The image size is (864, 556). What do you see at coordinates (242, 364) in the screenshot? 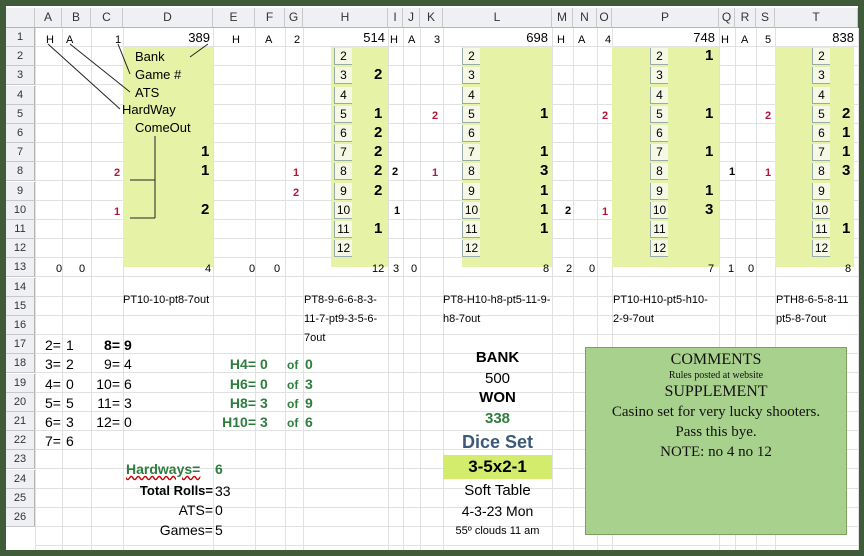
I see `hardway-key: H4=` at bounding box center [242, 364].